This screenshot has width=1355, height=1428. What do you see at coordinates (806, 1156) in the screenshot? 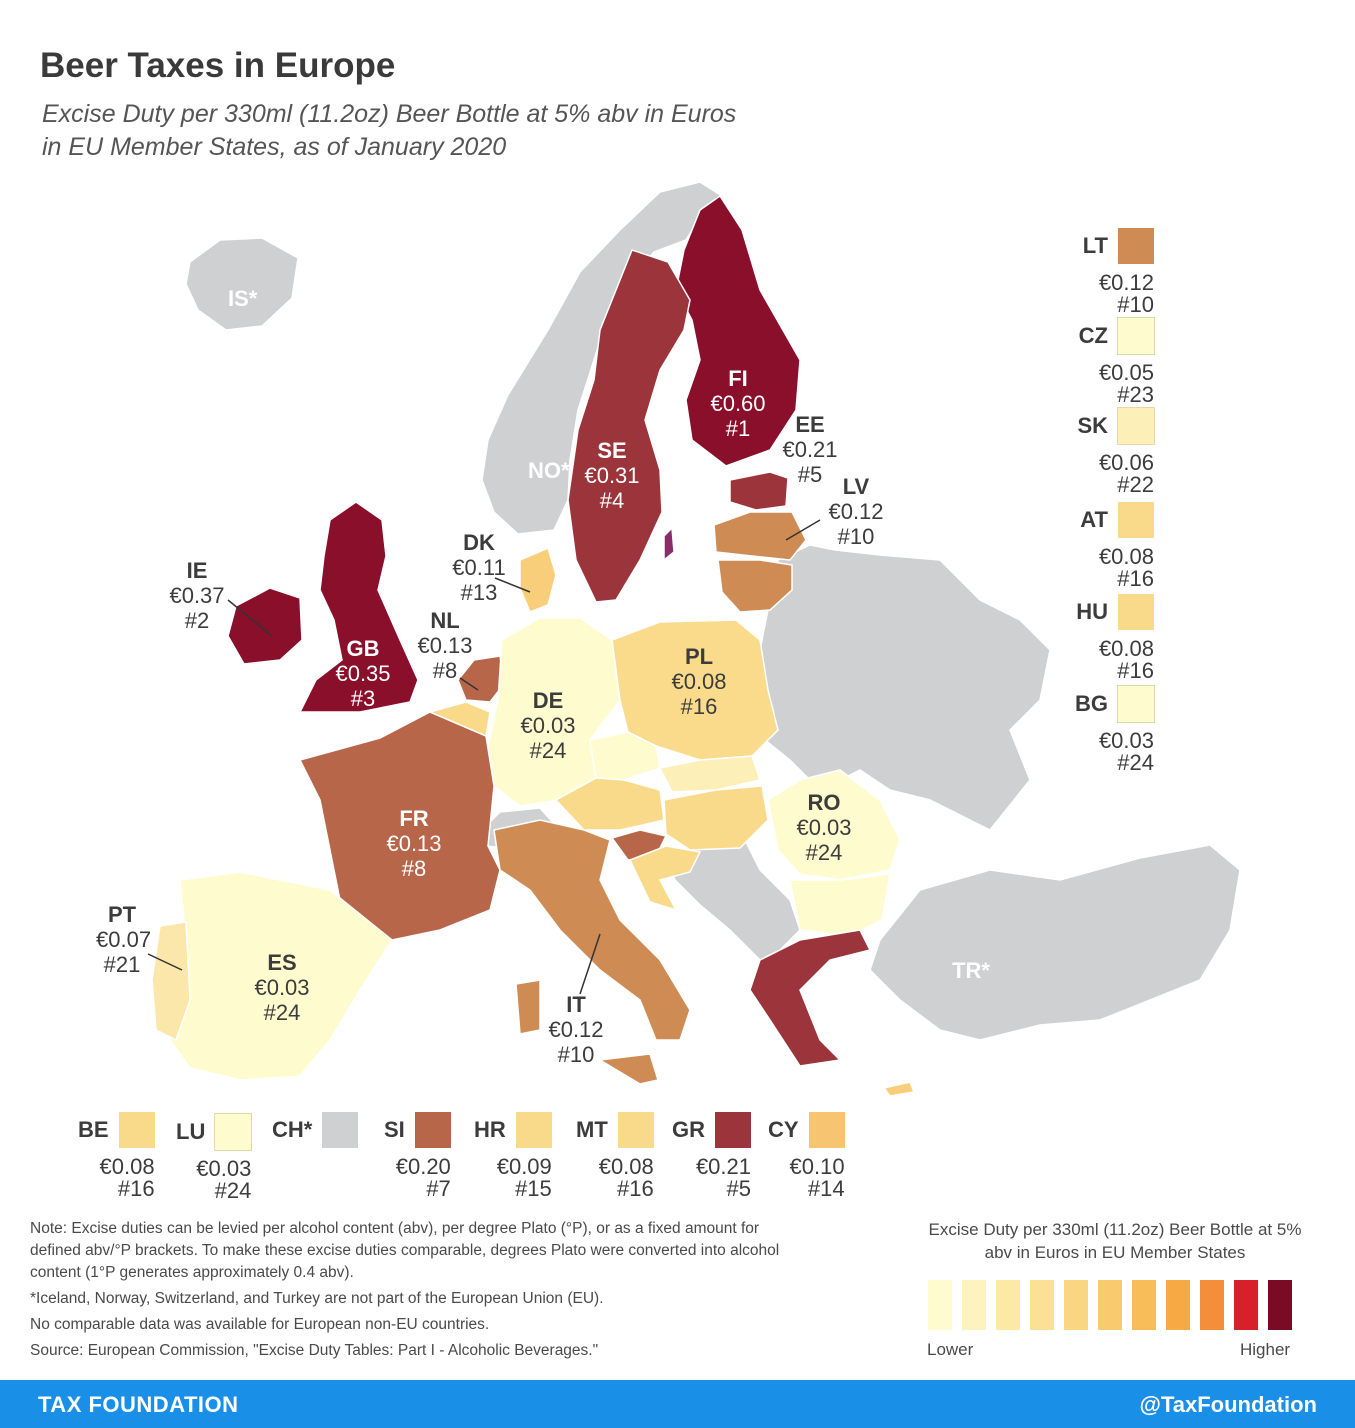
I see `bottom-legend-cy: CY €0.10 #14` at bounding box center [806, 1156].